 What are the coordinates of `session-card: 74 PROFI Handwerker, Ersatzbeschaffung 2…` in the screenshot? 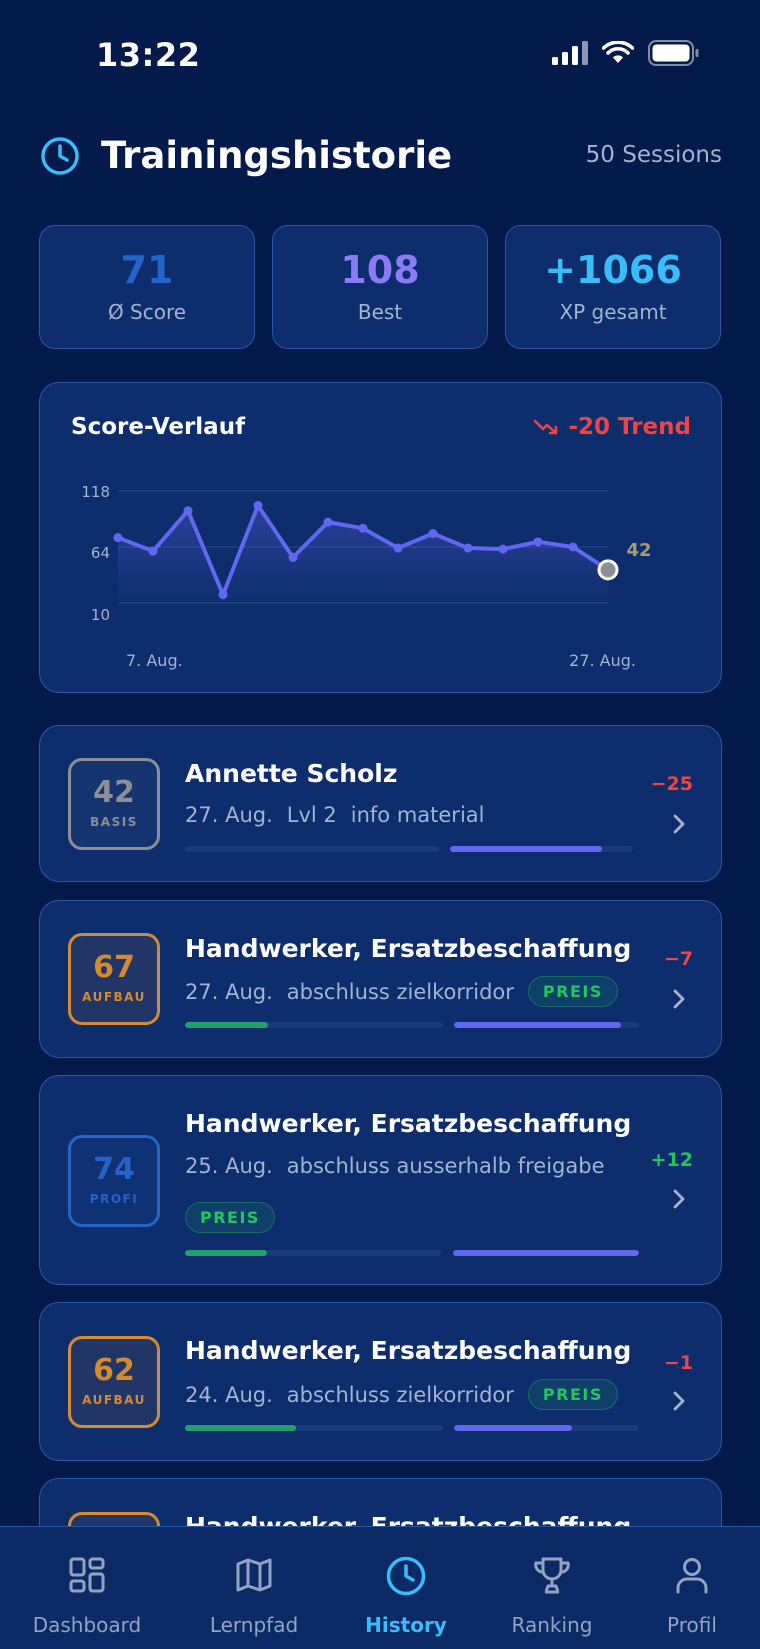 It's located at (380, 1180).